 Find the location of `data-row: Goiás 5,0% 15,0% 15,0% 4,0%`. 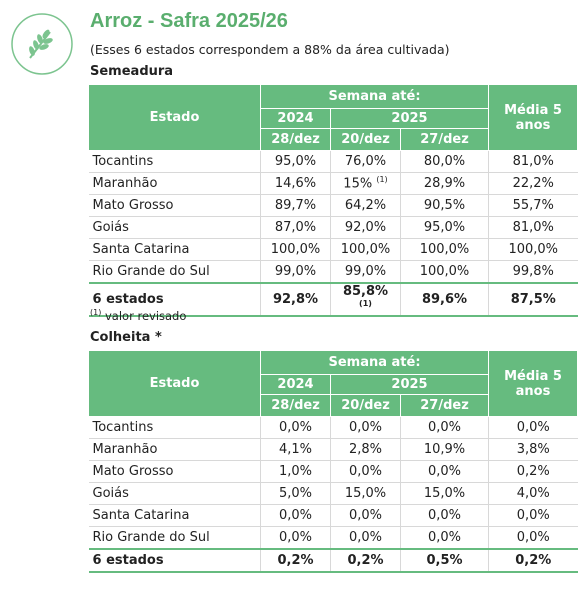

data-row: Goiás 5,0% 15,0% 15,0% 4,0% is located at coordinates (333, 493).